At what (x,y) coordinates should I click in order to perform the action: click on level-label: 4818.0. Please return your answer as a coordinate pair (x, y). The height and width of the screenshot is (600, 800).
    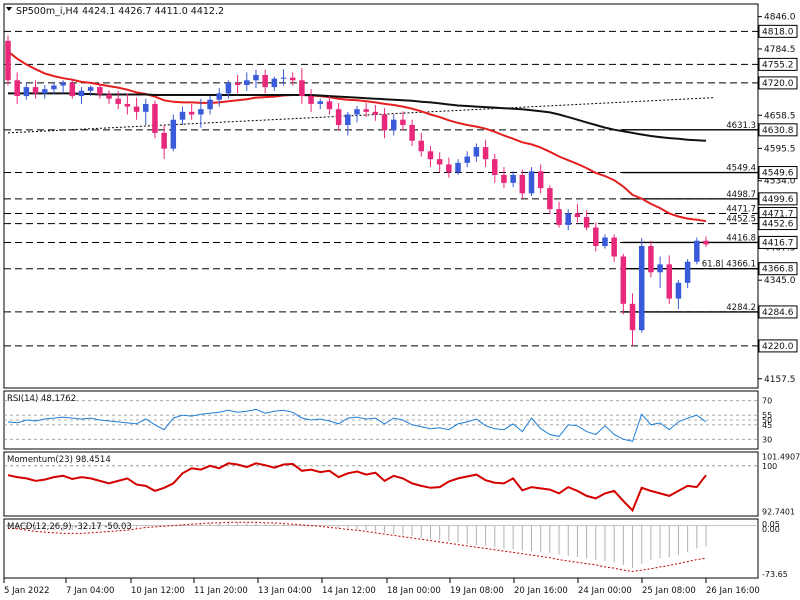
    Looking at the image, I should click on (778, 32).